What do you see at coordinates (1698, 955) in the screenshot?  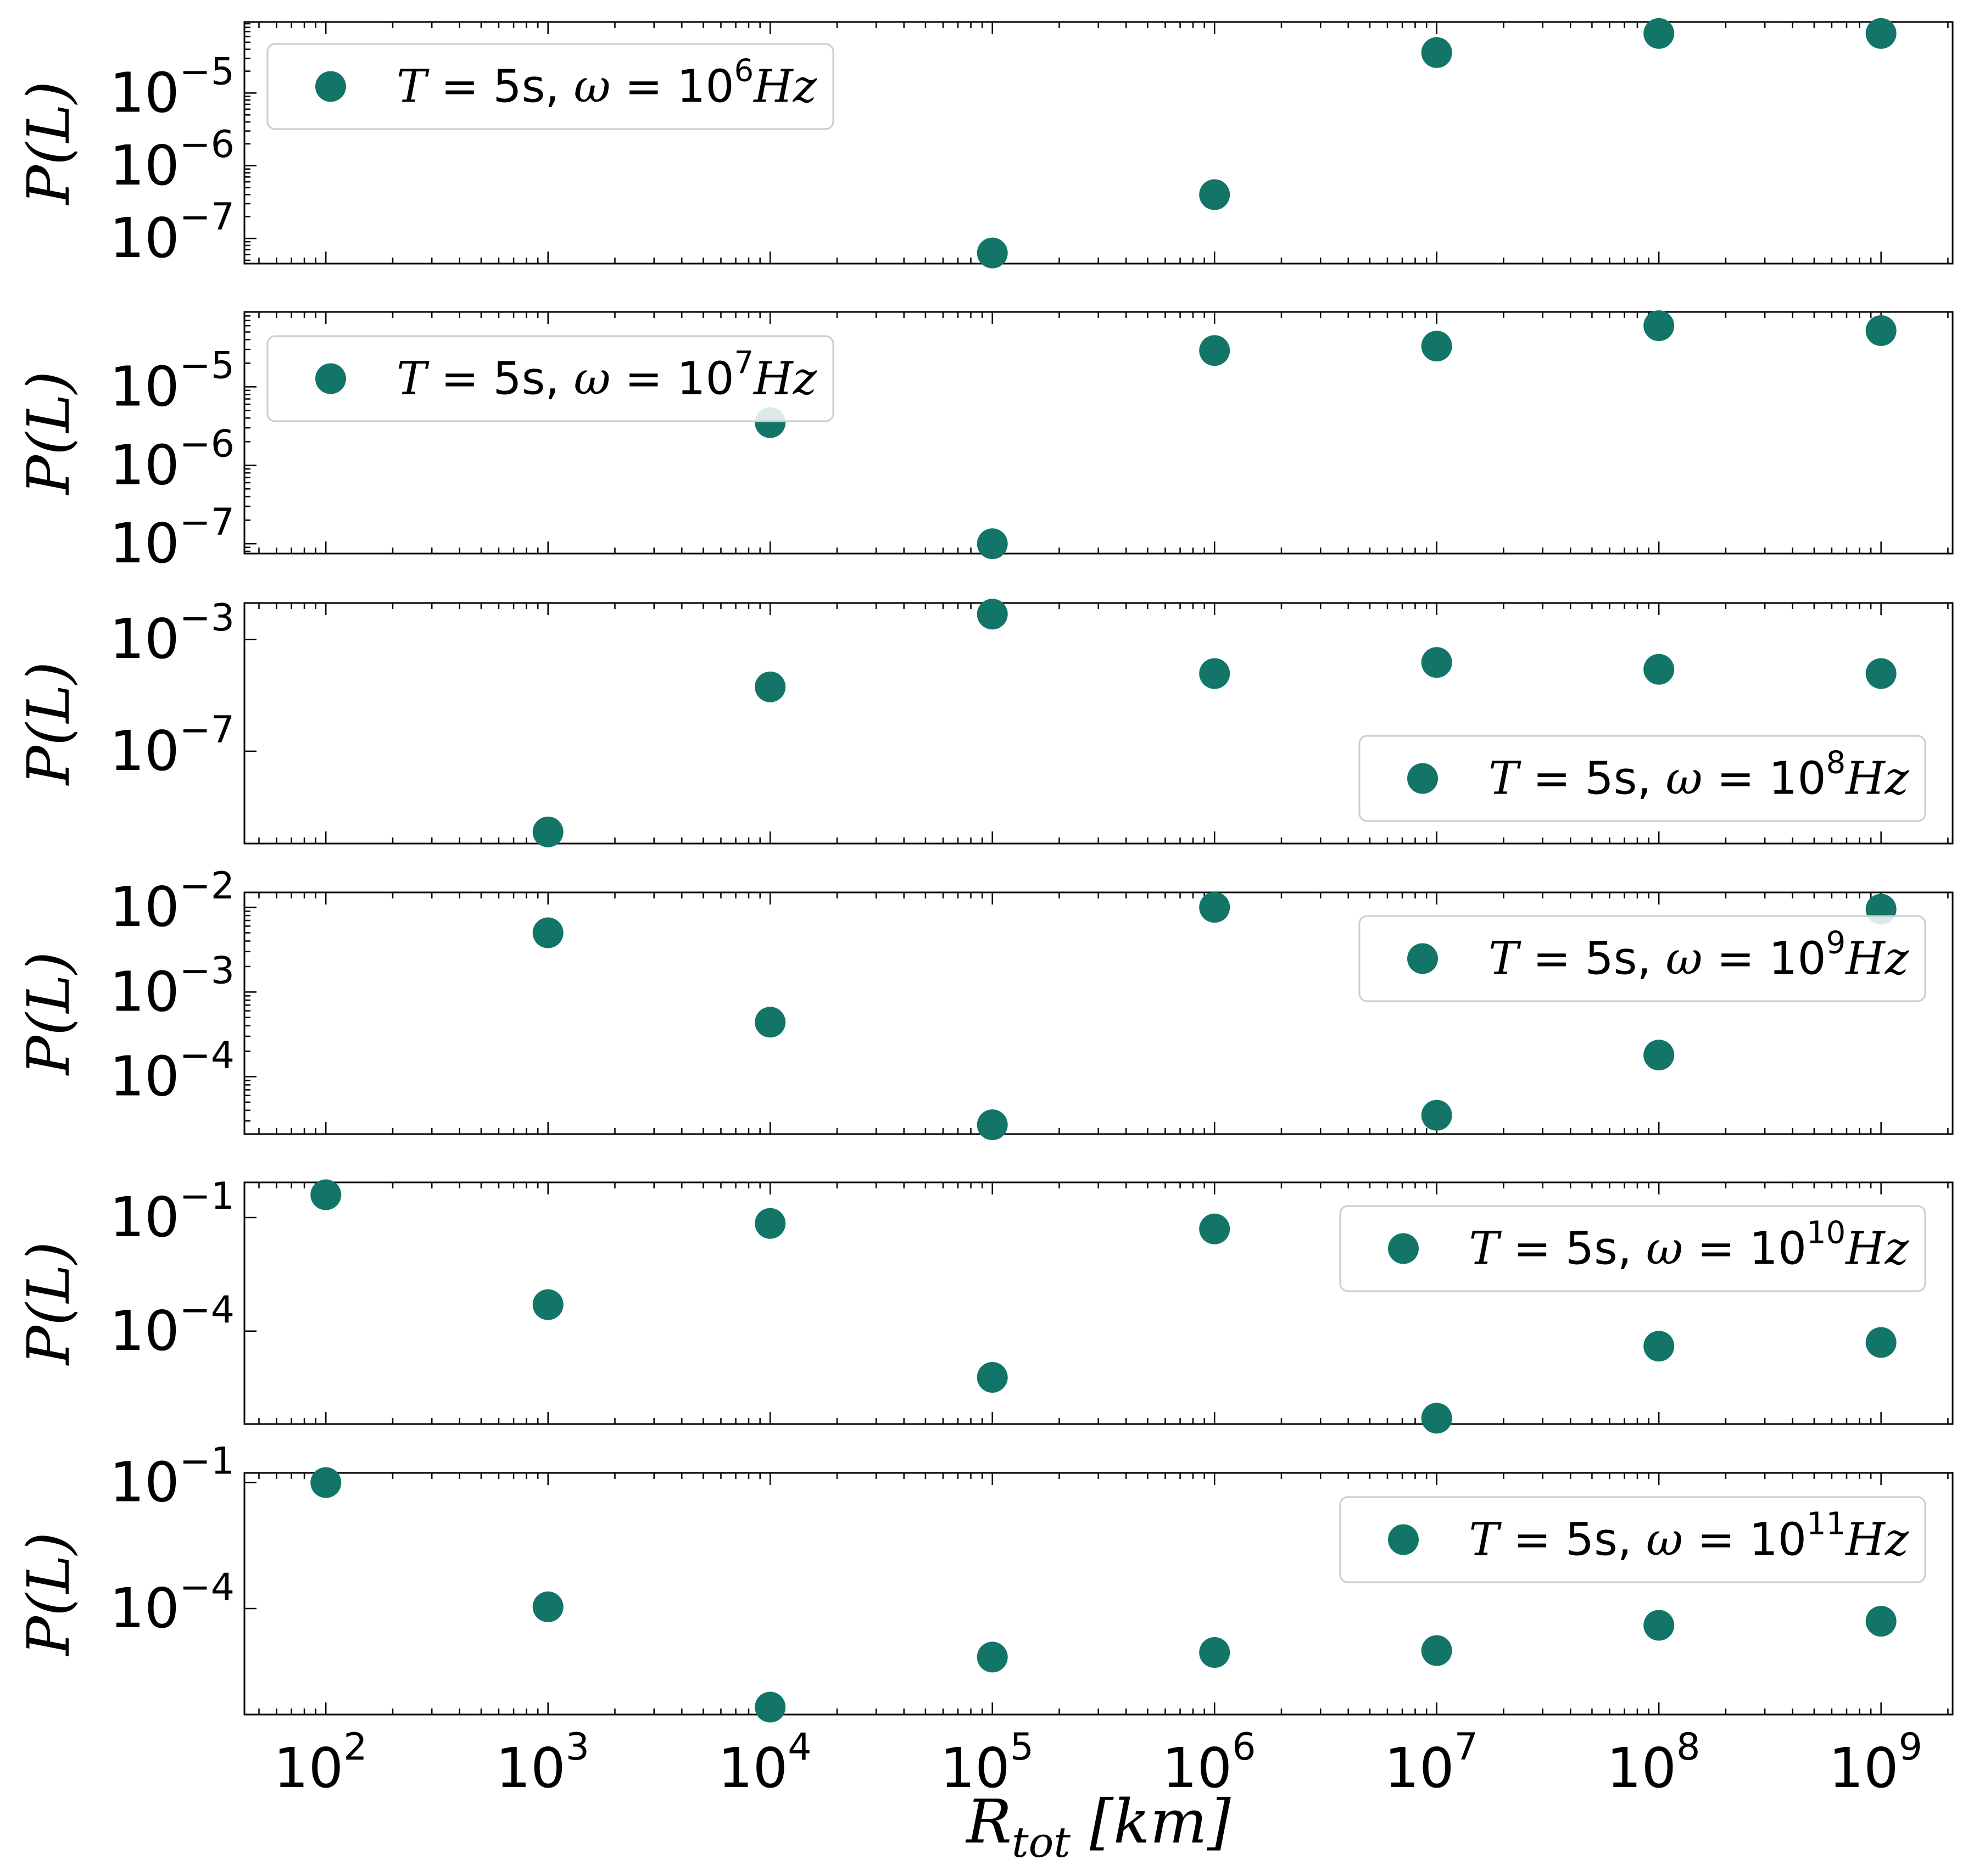 I see `legend-label: T = 5s, ω = 109Hz` at bounding box center [1698, 955].